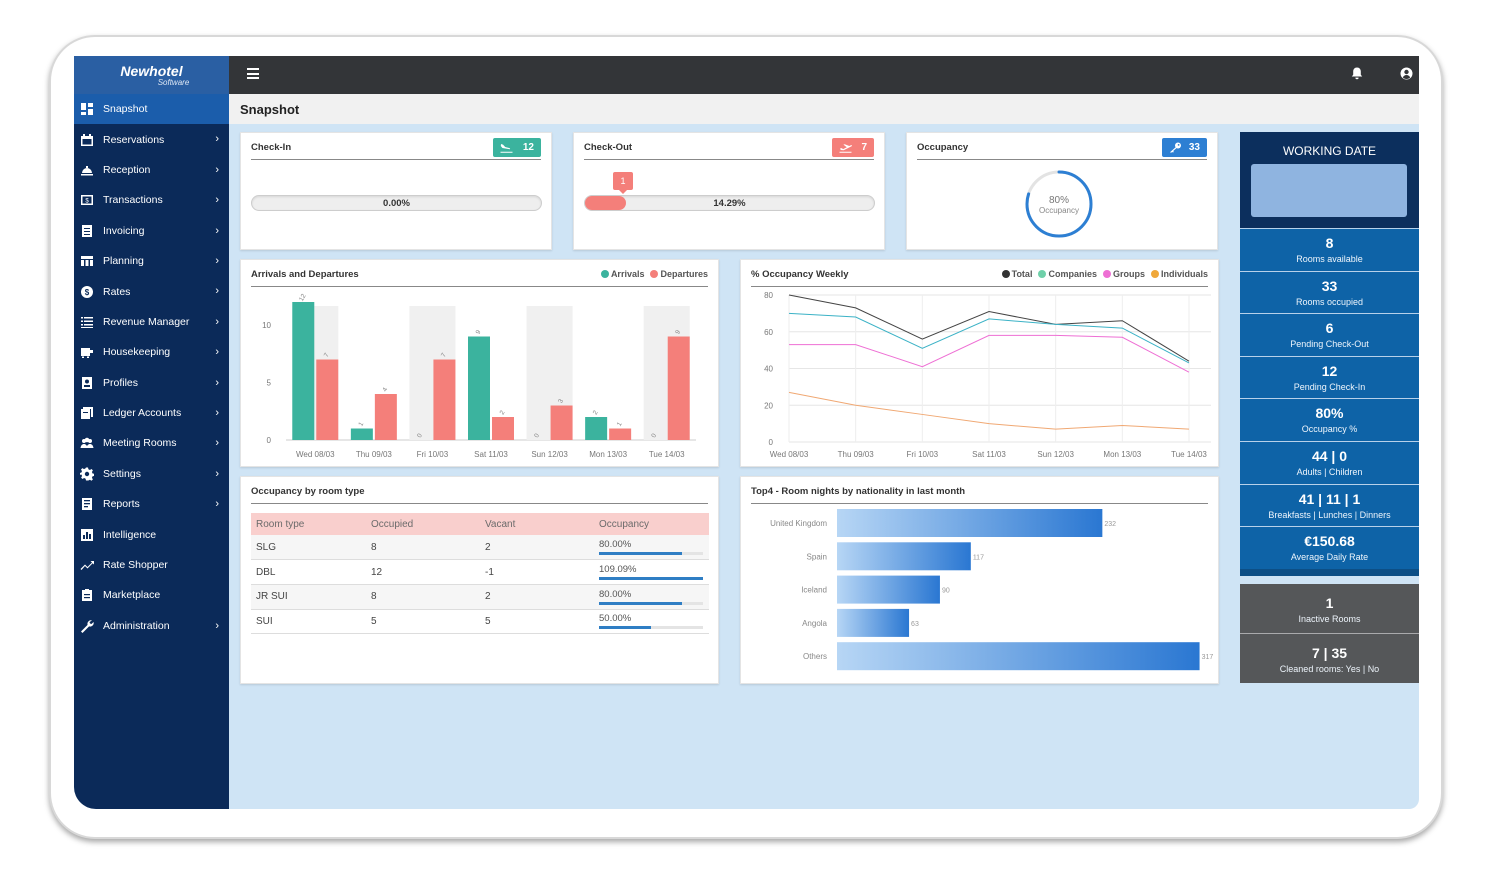  Describe the element at coordinates (151, 291) in the screenshot. I see `sidebar-item-rates: $ Rates ›` at that location.